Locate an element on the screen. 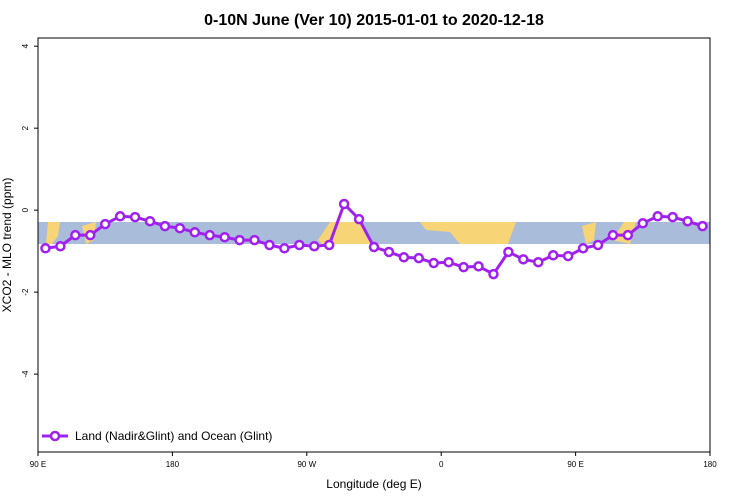  x-axis-label: Longitude (deg E) is located at coordinates (373, 484).